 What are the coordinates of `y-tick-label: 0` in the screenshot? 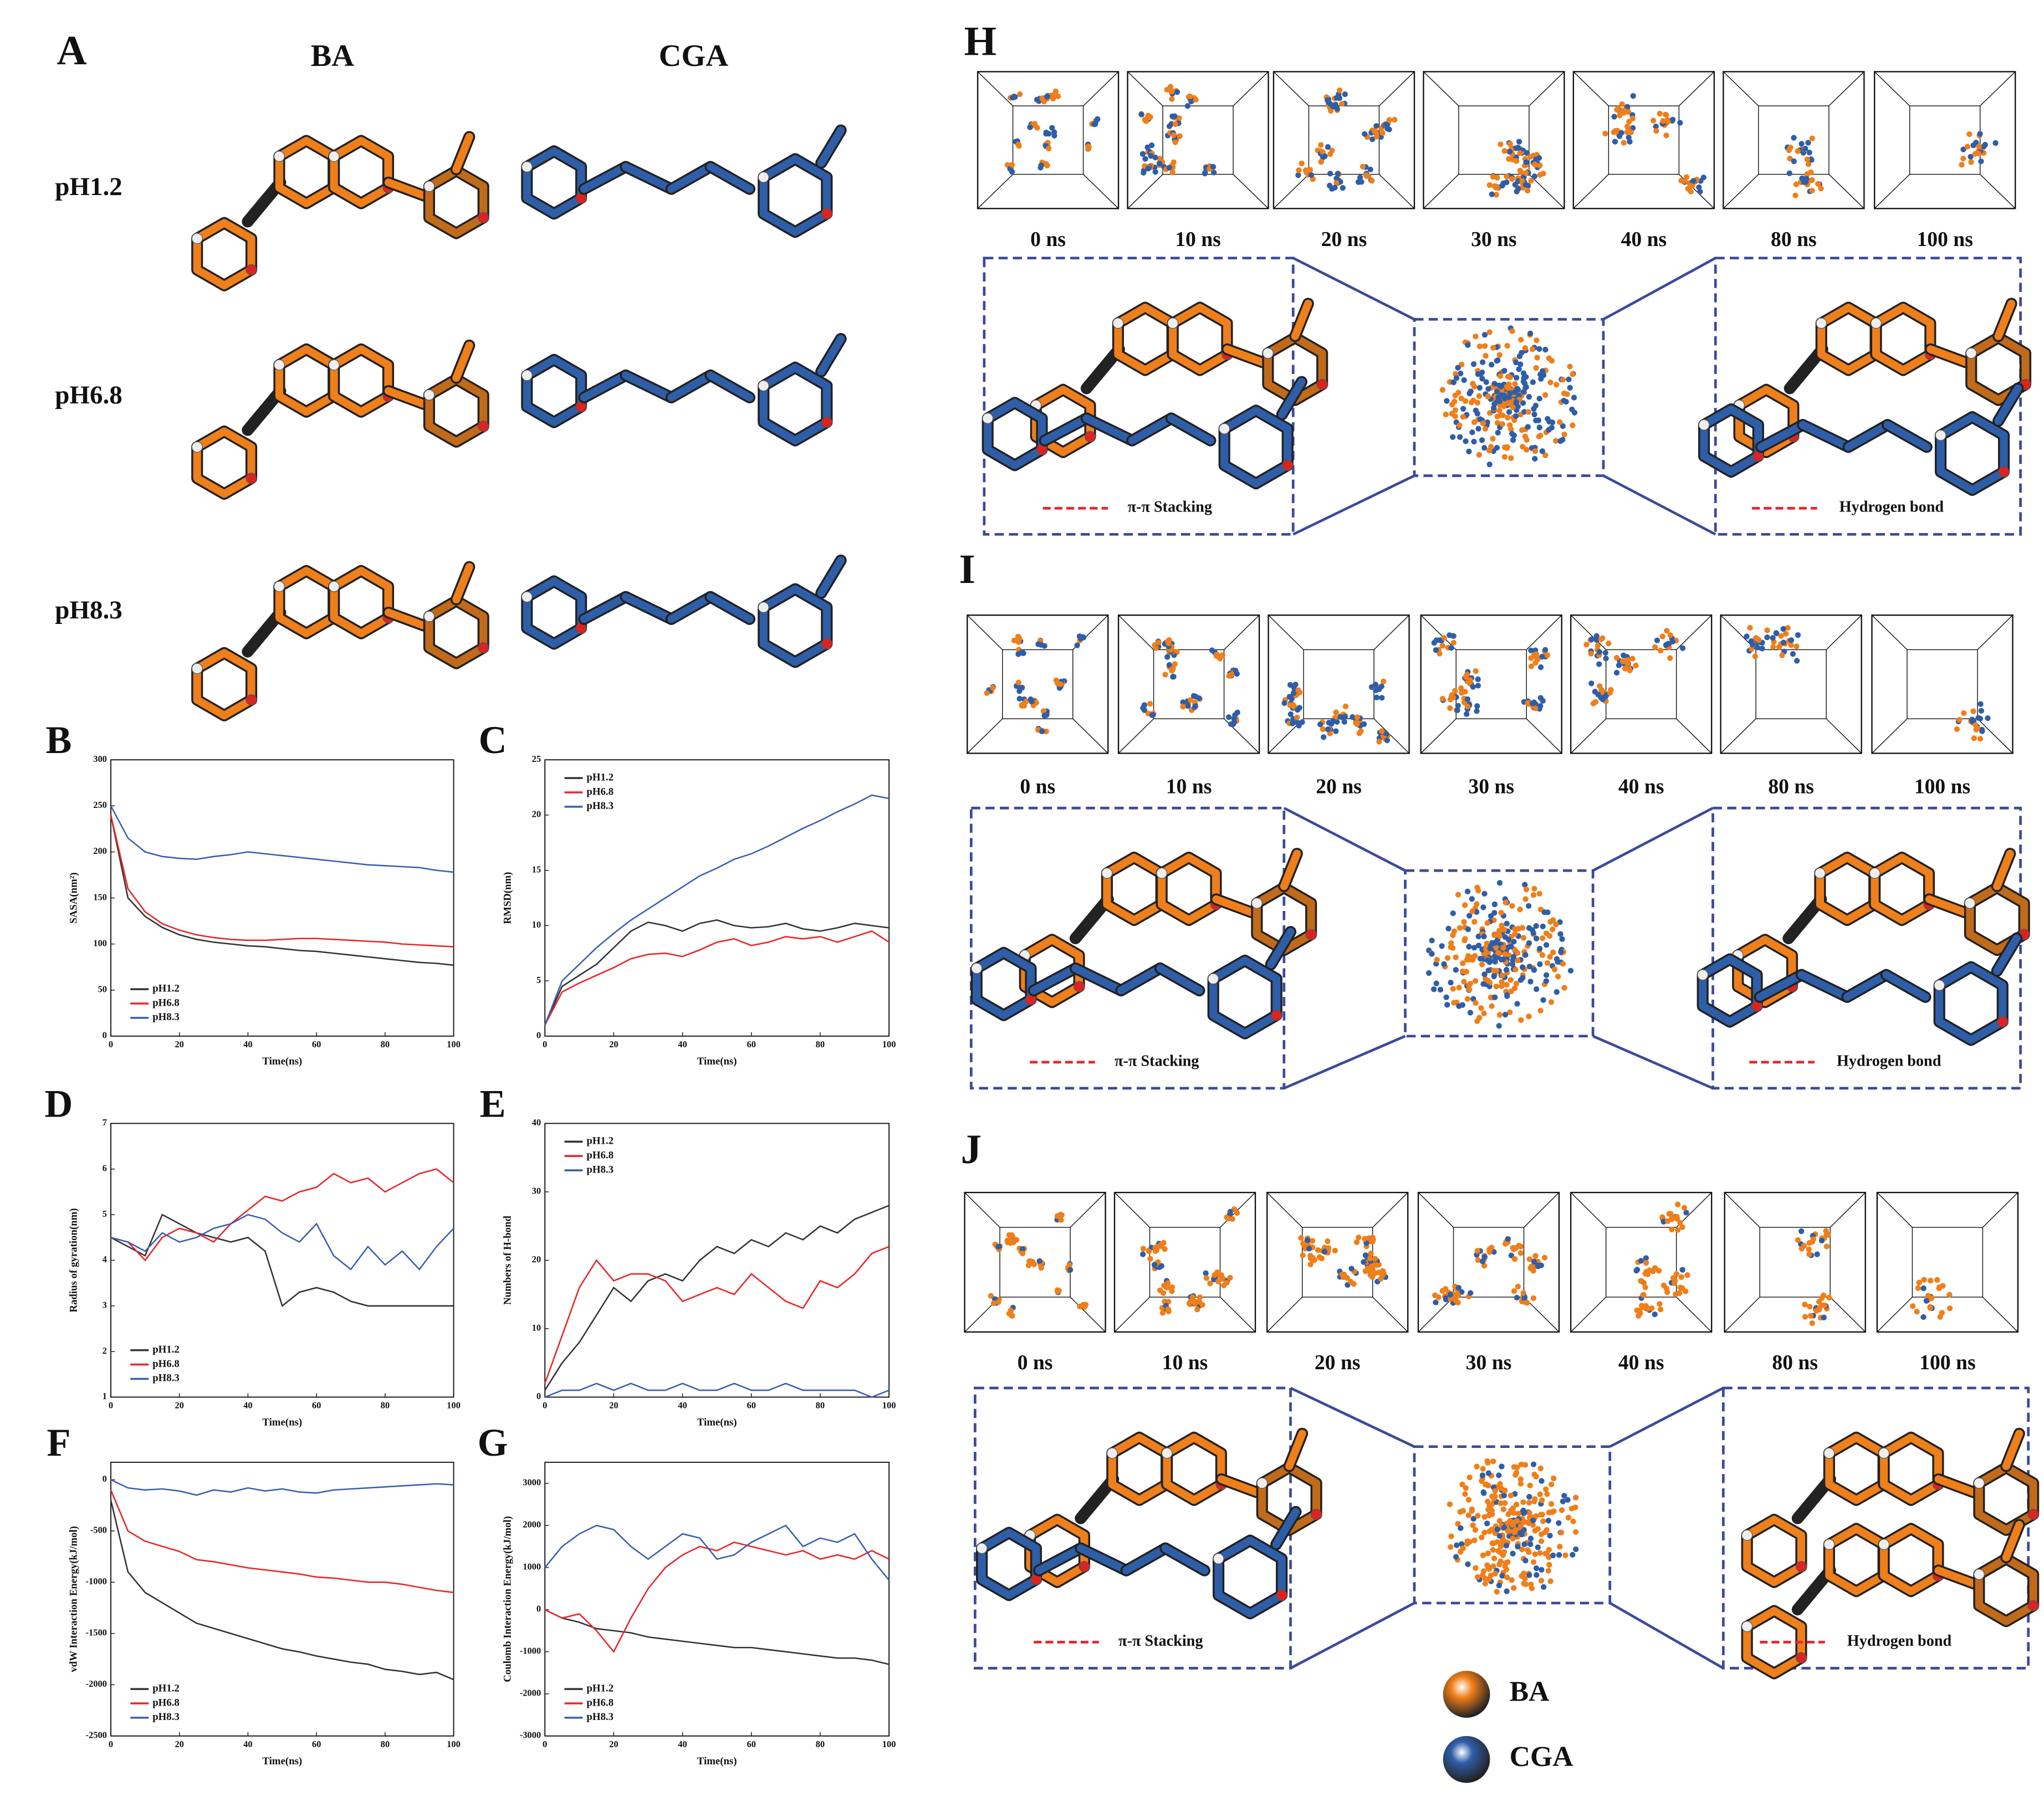 It's located at (105, 1478).